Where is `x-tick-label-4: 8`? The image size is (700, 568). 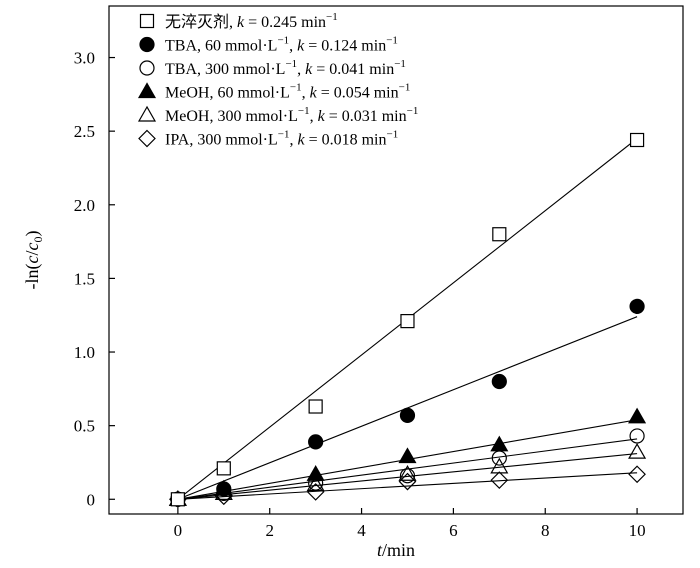
x-tick-label-4: 8 is located at coordinates (545, 530).